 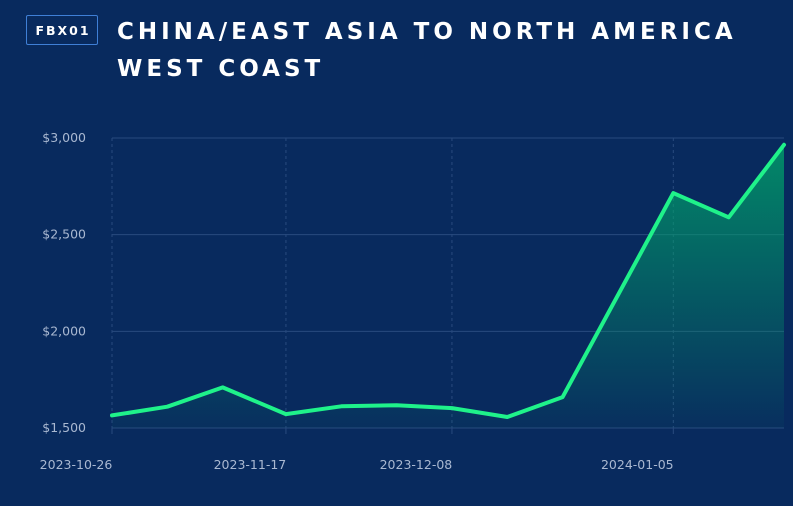 What do you see at coordinates (357, 464) in the screenshot?
I see `x-axis: 2023-10-26 2023-11-17 2023-12-08 2024-01-05` at bounding box center [357, 464].